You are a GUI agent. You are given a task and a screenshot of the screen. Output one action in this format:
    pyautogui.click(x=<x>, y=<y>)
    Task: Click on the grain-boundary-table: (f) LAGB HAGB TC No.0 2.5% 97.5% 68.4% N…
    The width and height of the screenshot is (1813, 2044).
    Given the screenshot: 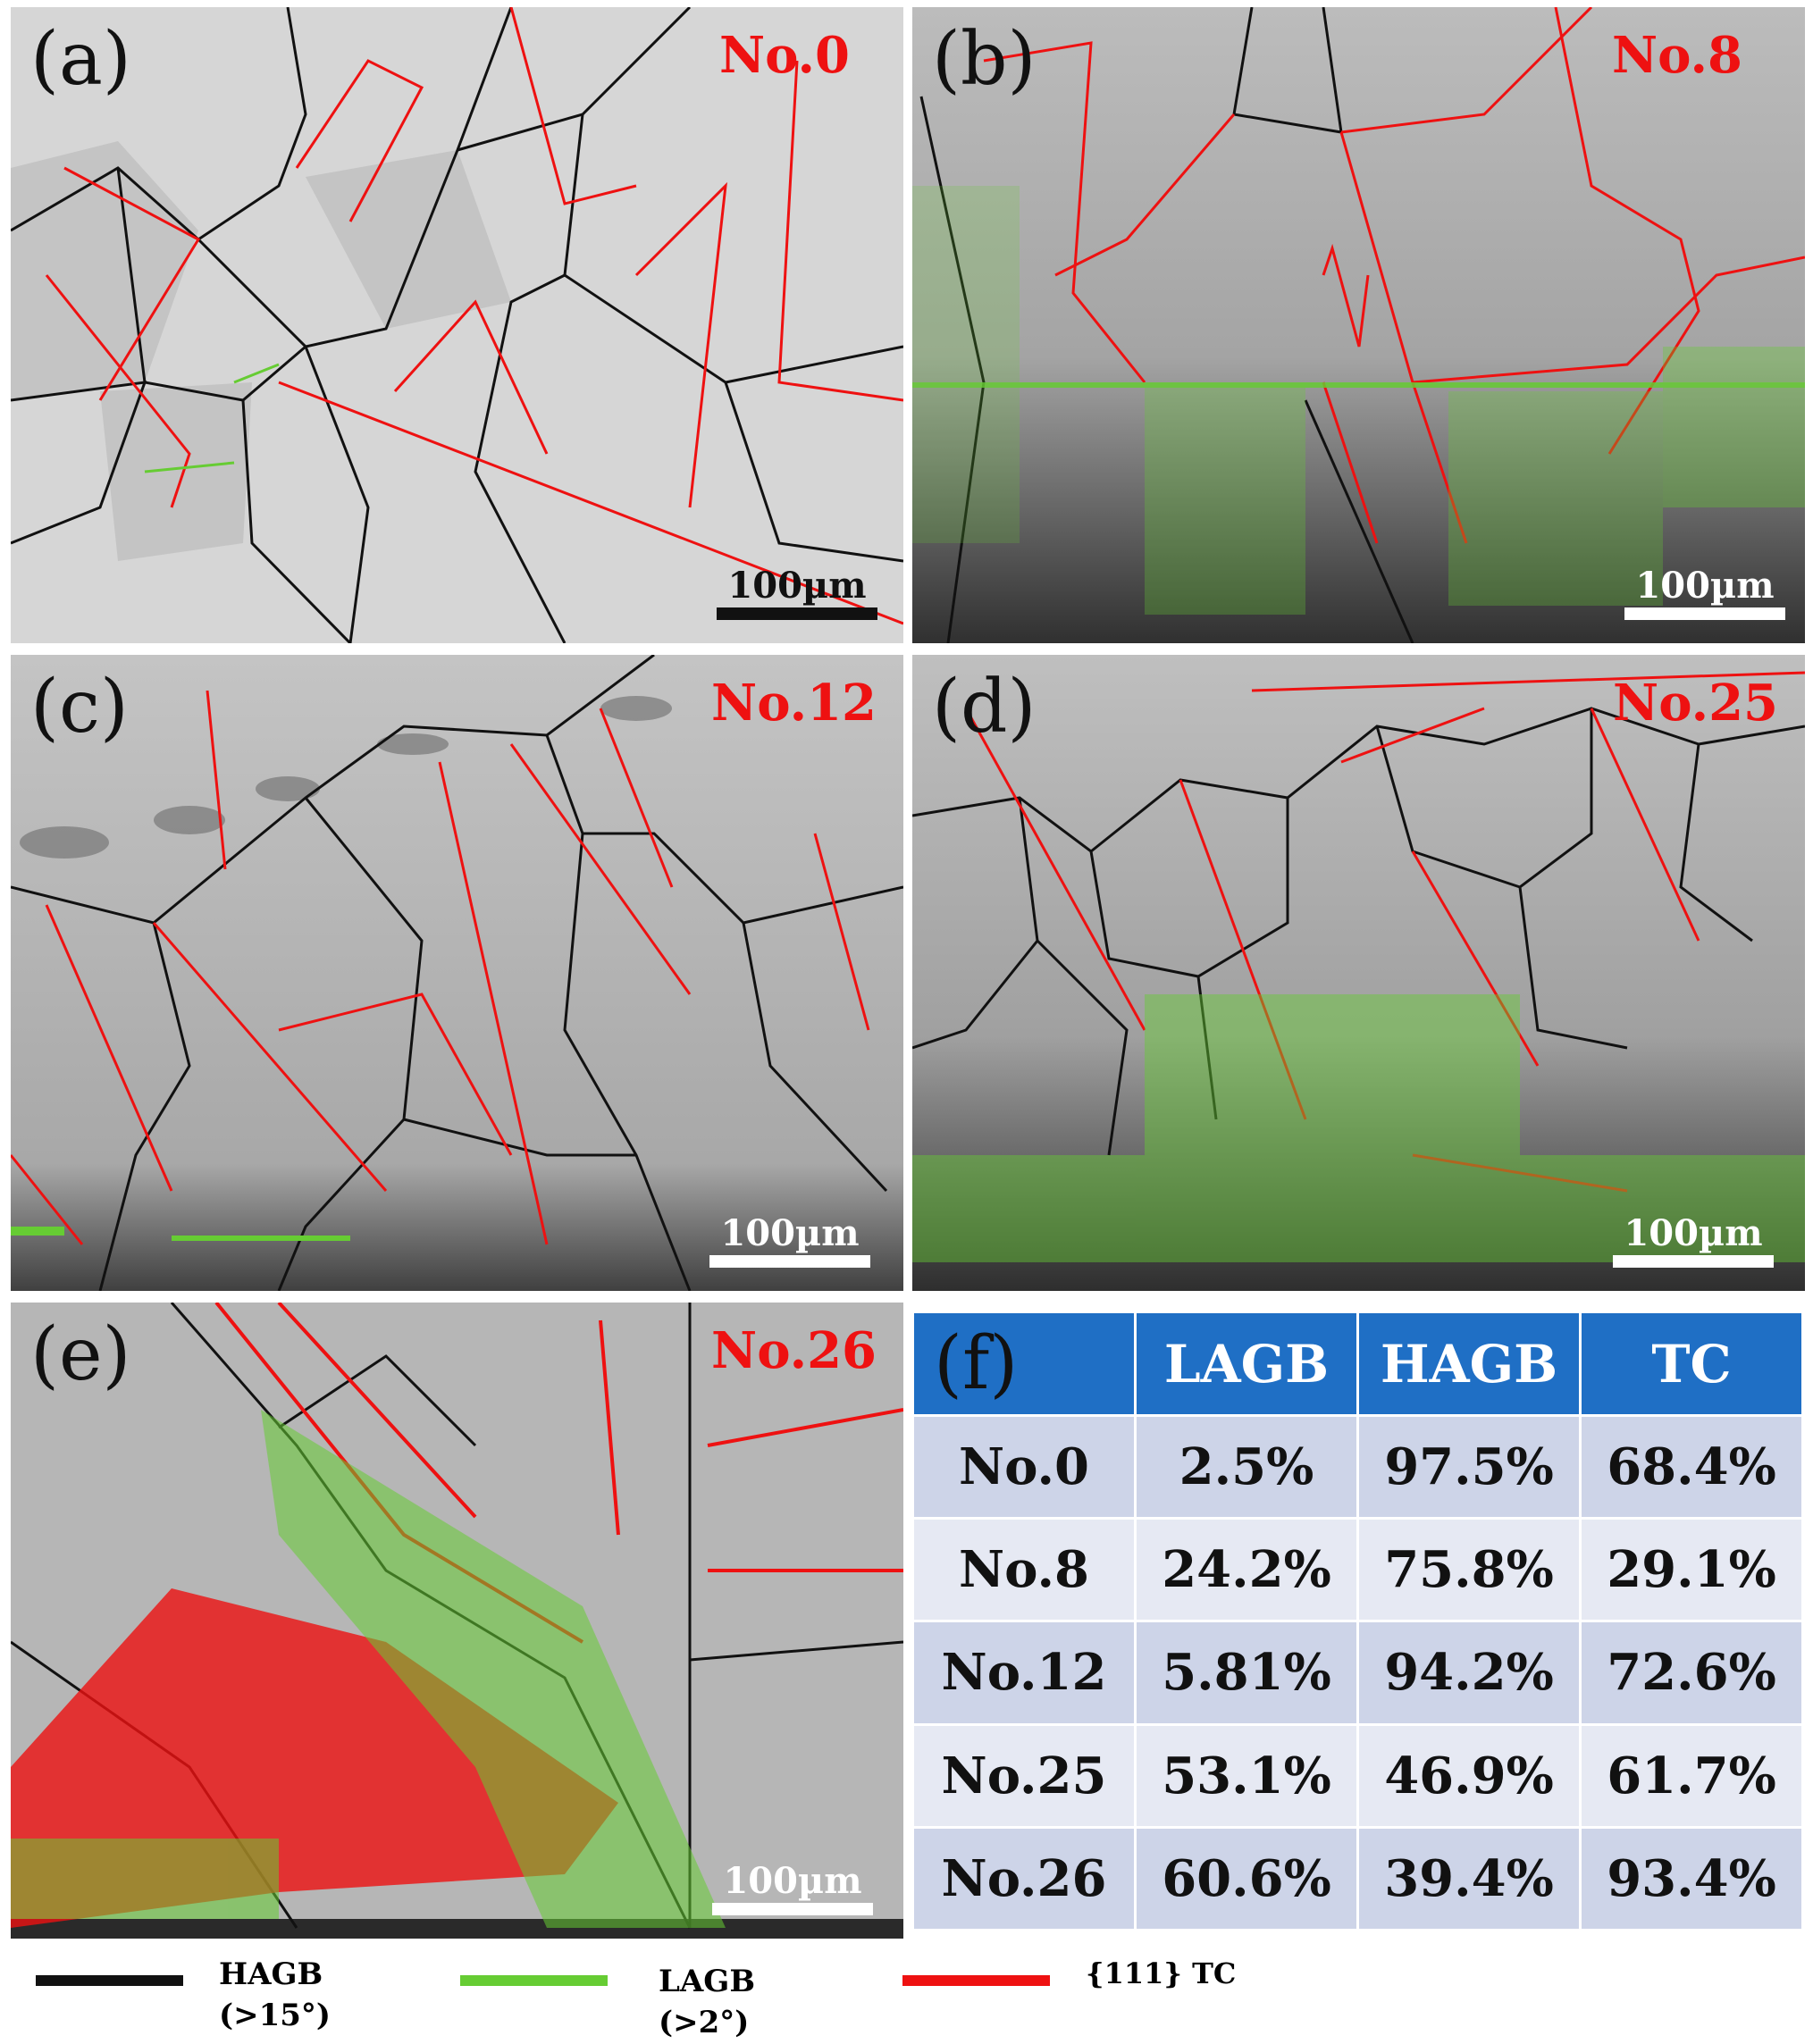 What is the action you would take?
    pyautogui.click(x=1357, y=1621)
    